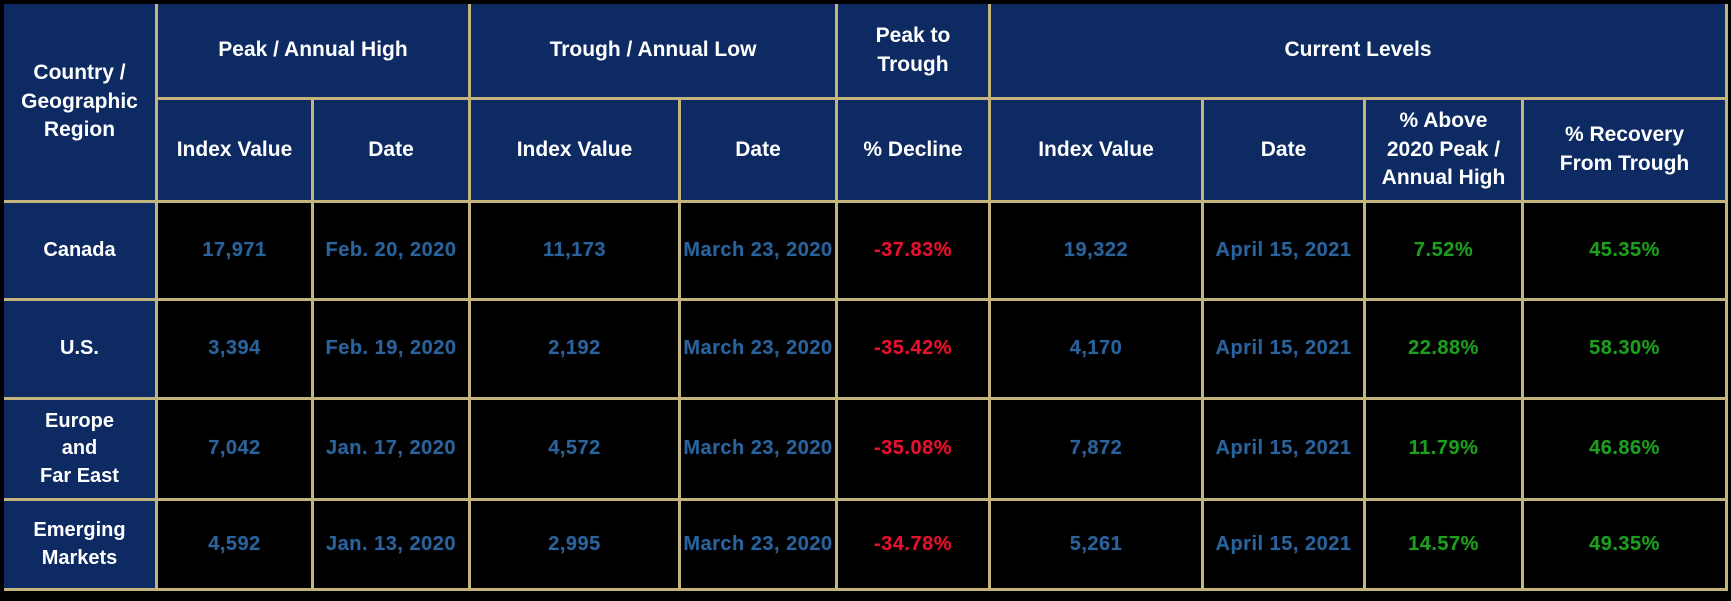  I want to click on peak-index-cell: 4,592, so click(234, 544).